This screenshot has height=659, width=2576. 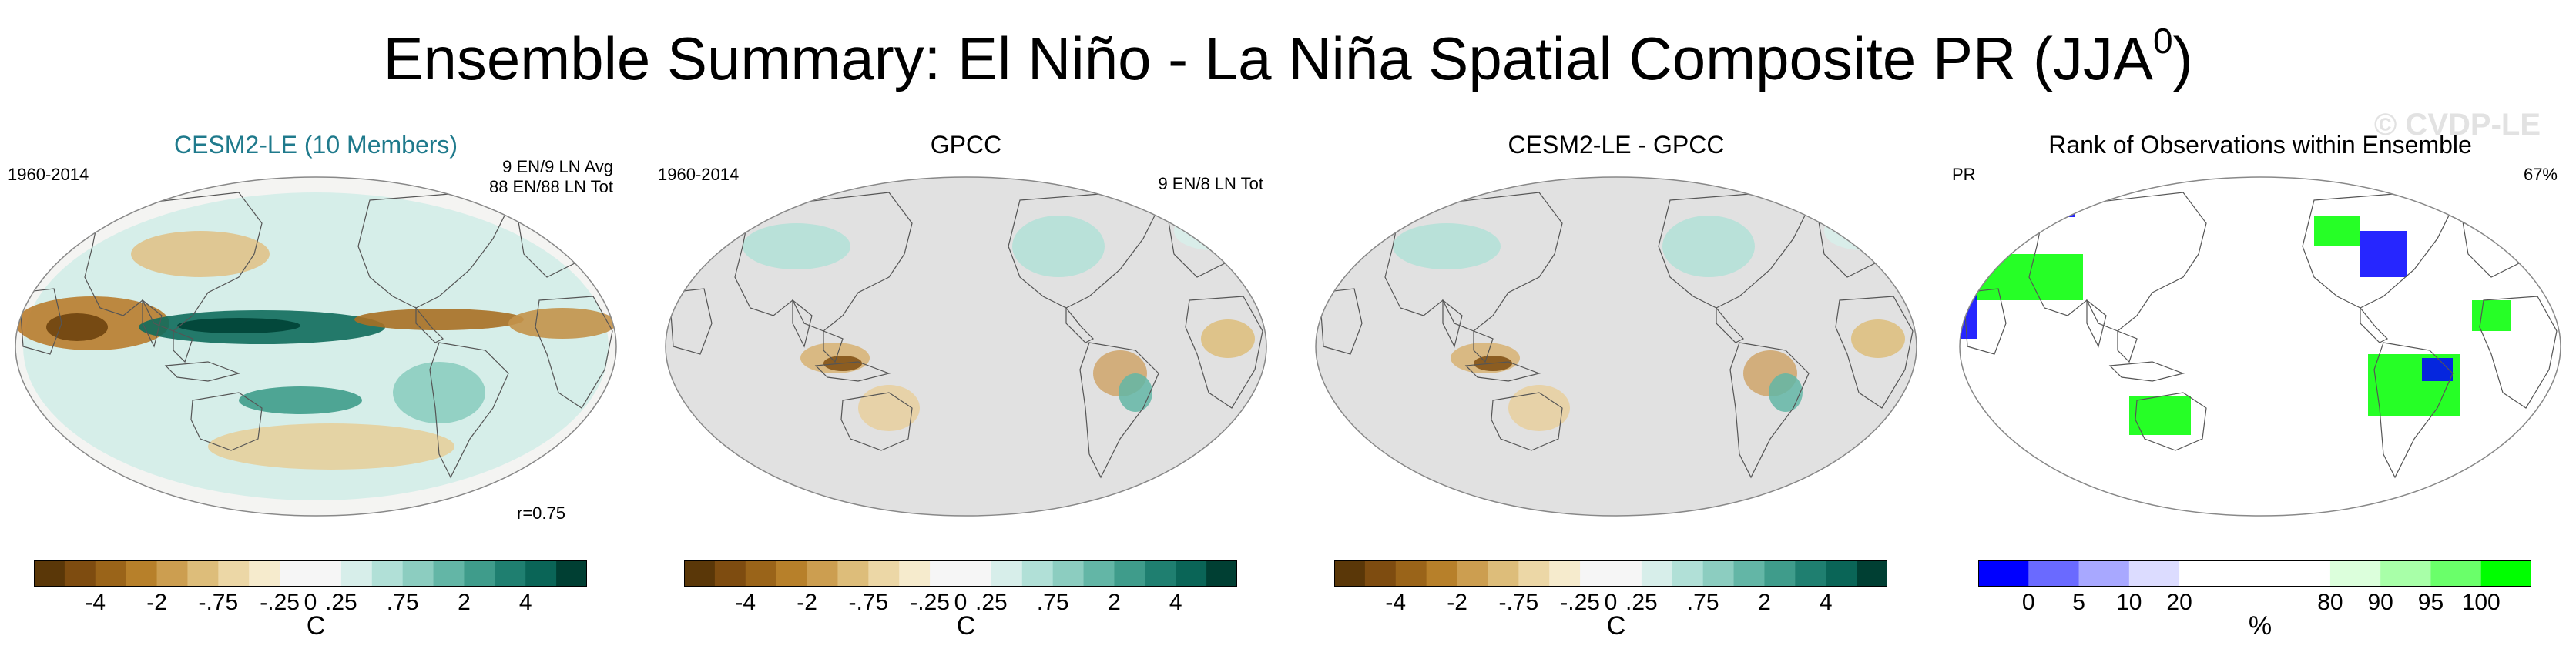 What do you see at coordinates (1580, 602) in the screenshot?
I see `colorbar-tick-label: -.25` at bounding box center [1580, 602].